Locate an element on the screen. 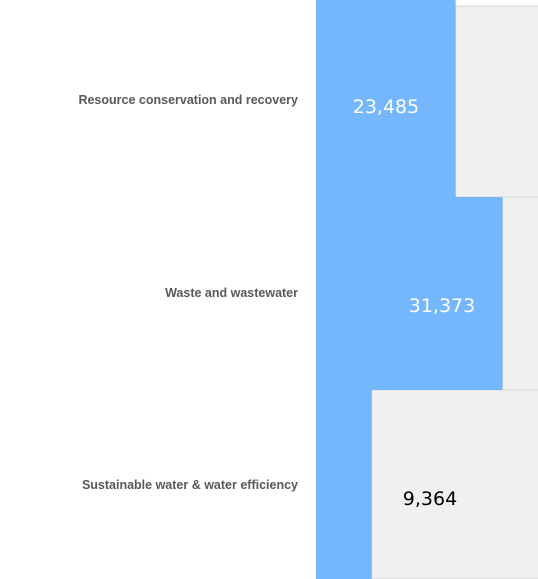  value-label-1: 31,373 is located at coordinates (442, 306).